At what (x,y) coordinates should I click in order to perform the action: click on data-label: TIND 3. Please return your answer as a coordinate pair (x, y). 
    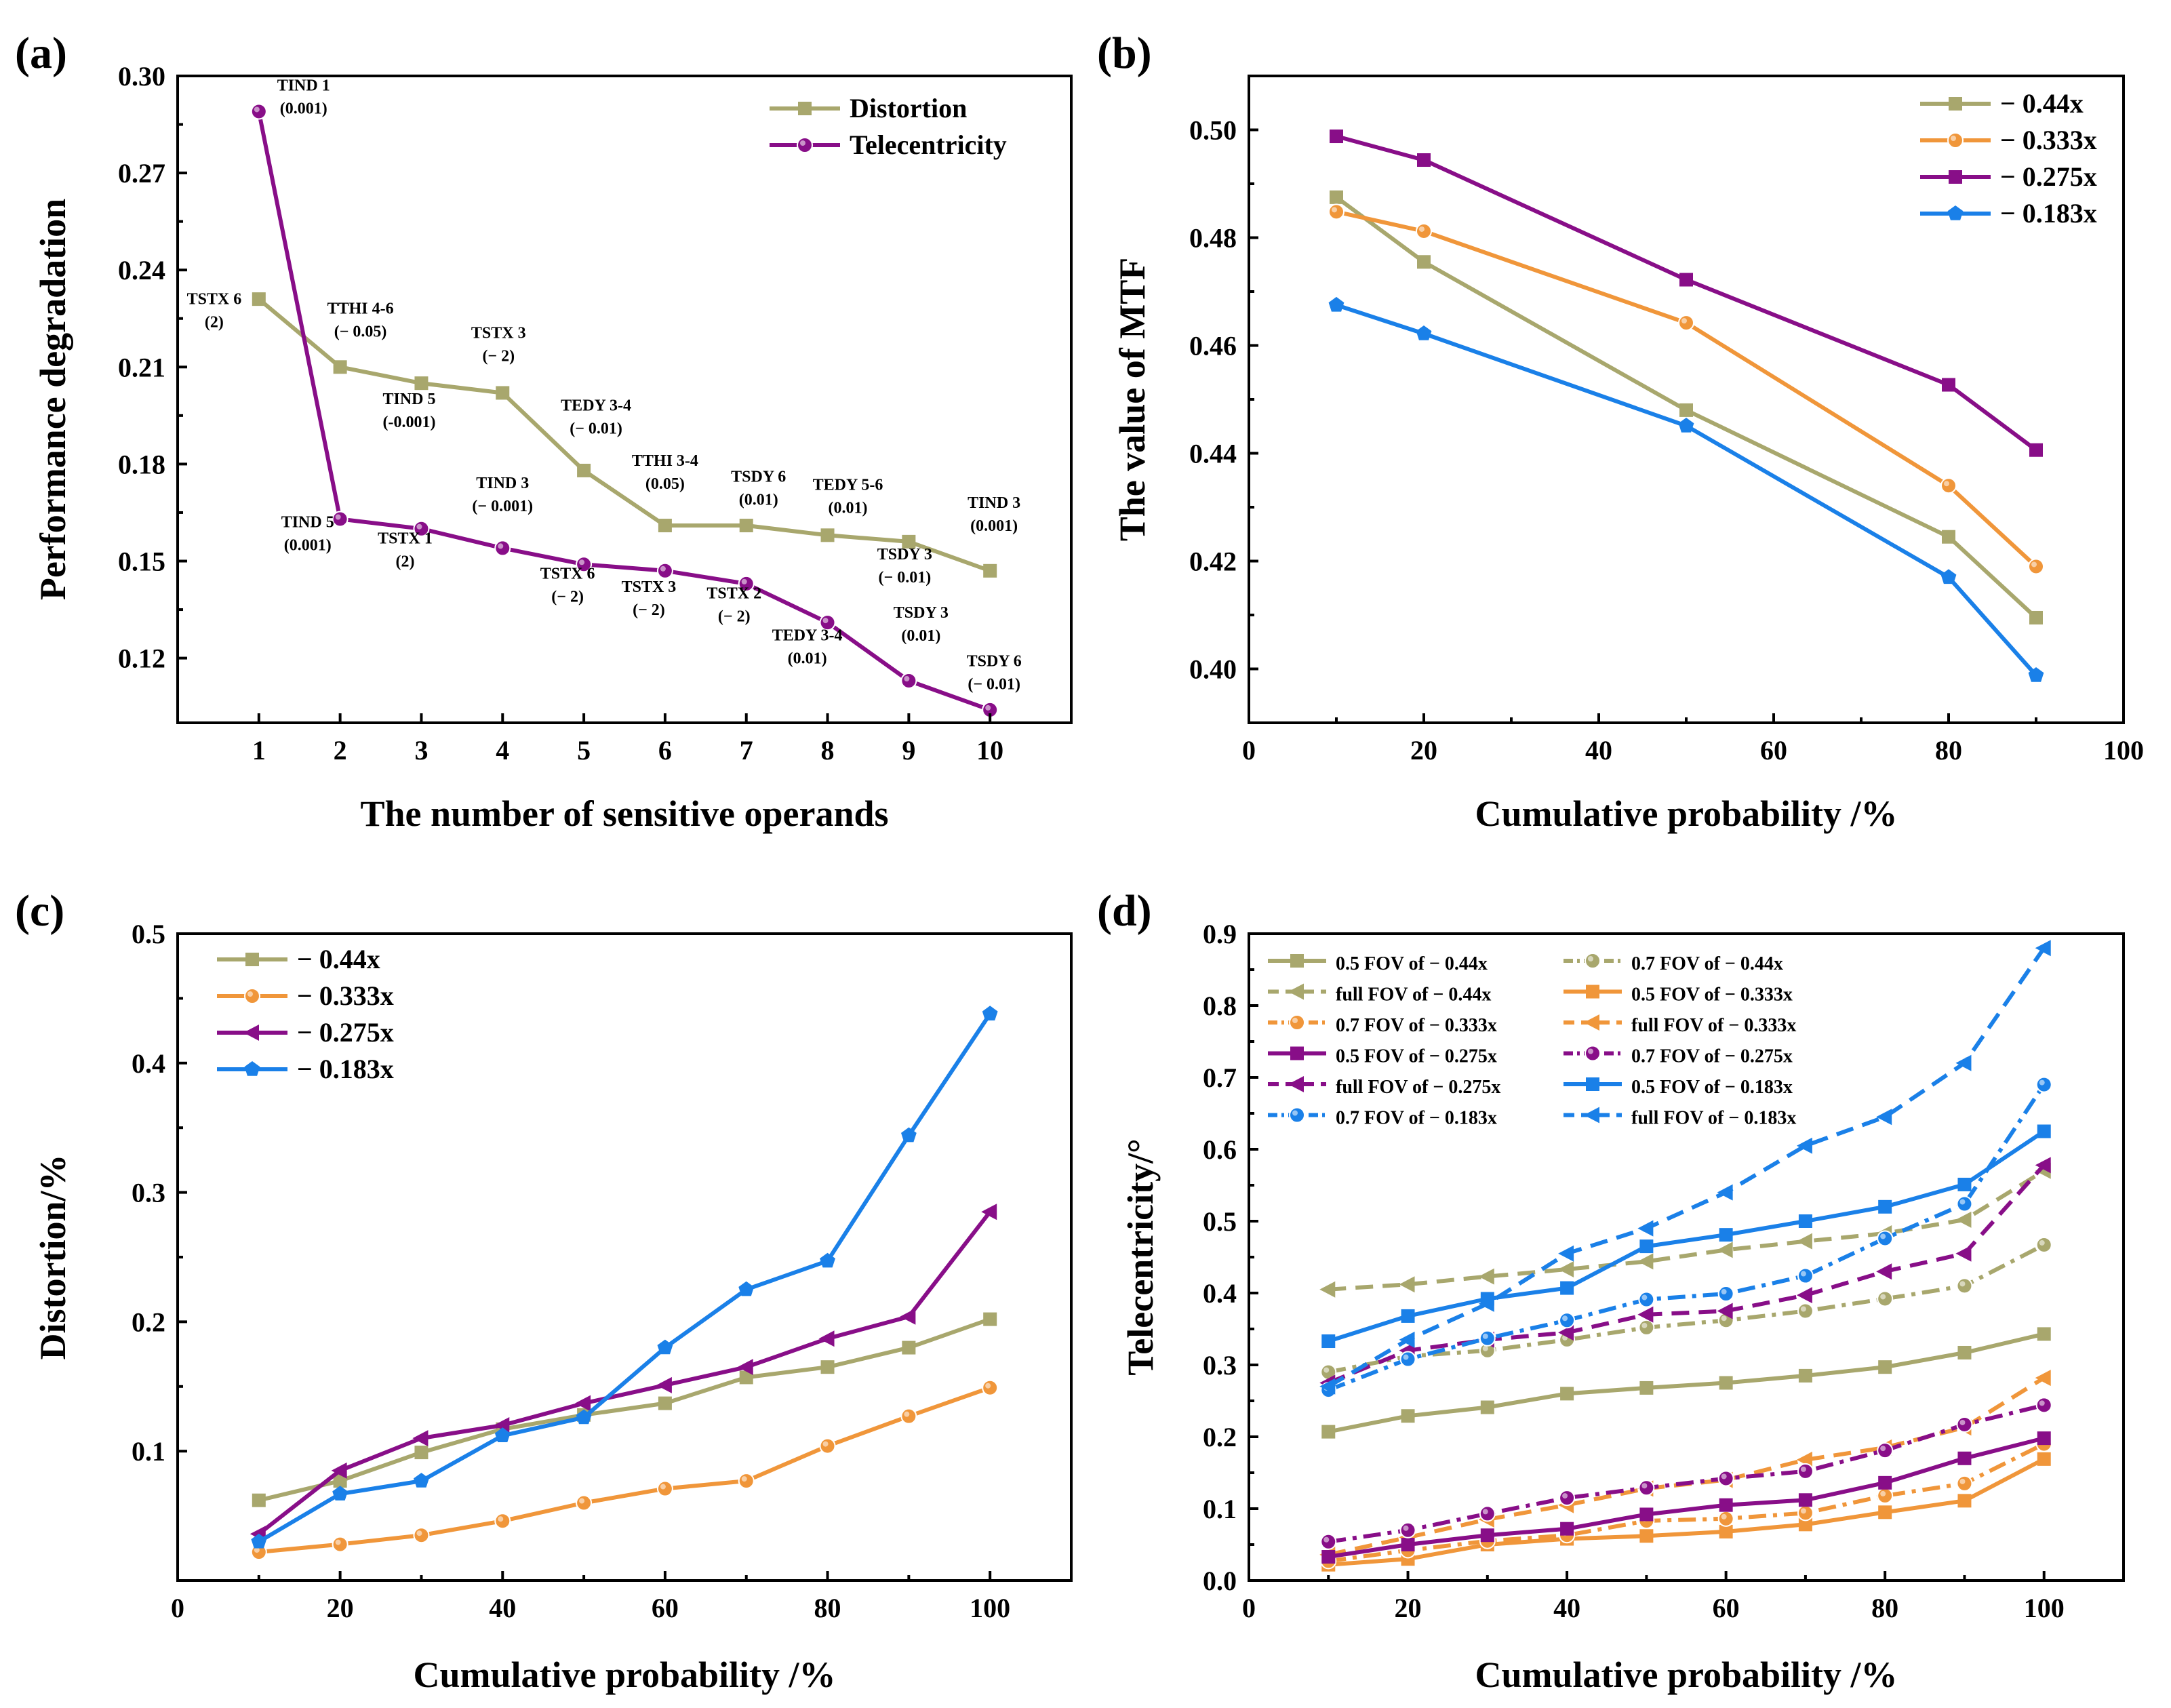
    Looking at the image, I should click on (502, 483).